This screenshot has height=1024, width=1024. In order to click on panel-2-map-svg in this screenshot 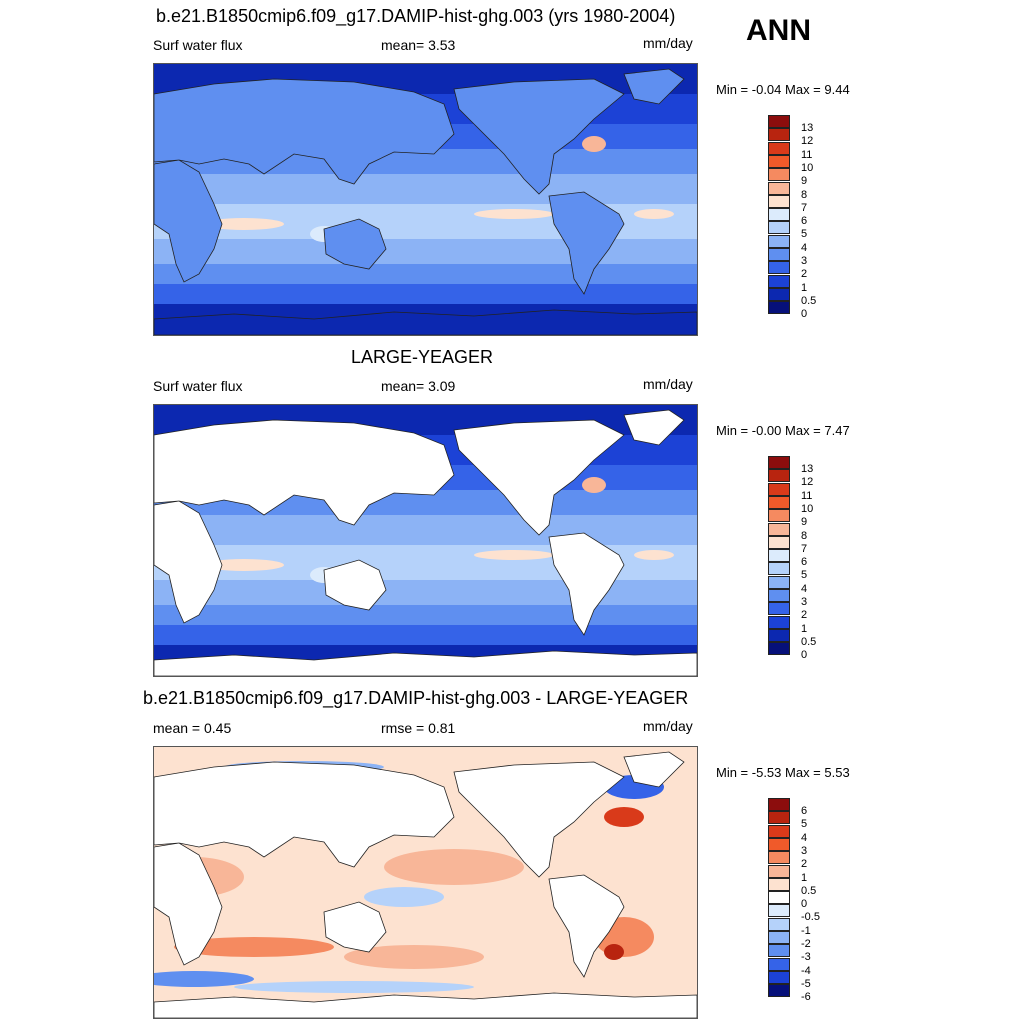, I will do `click(425, 540)`.